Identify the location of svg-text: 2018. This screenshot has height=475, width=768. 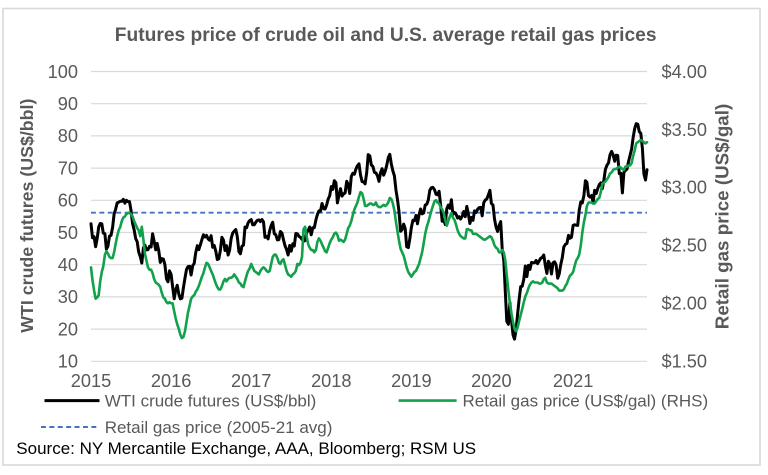
(331, 381).